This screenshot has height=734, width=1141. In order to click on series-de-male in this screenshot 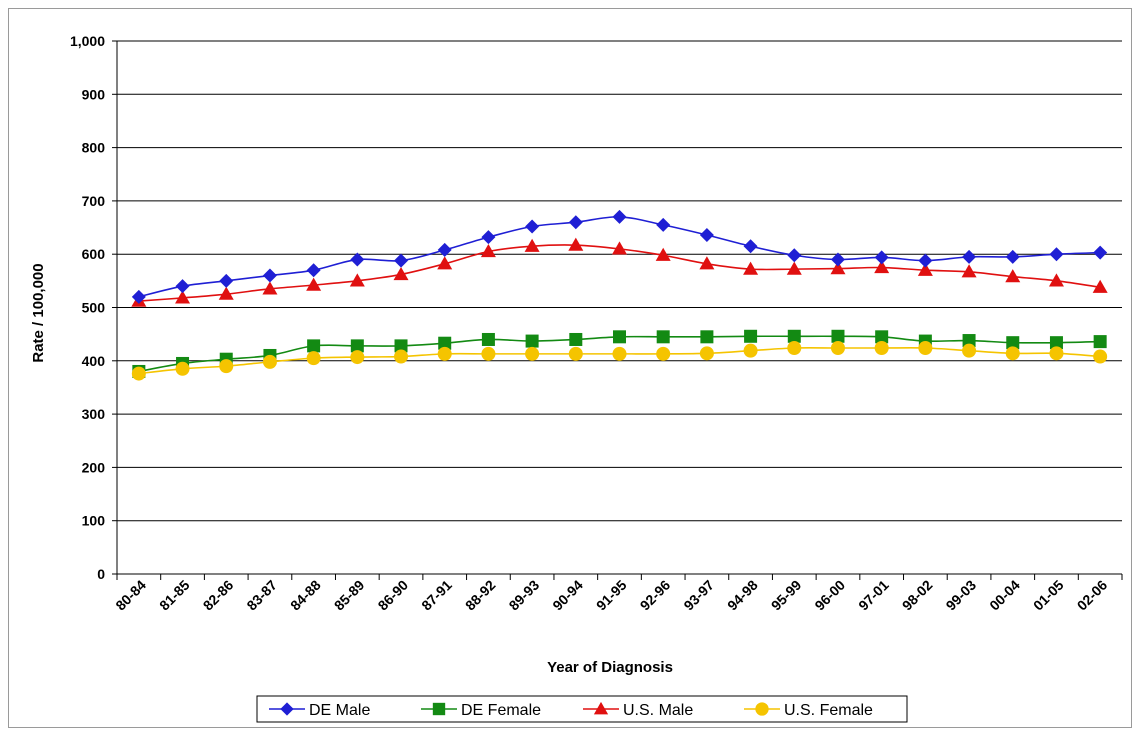, I will do `click(619, 256)`.